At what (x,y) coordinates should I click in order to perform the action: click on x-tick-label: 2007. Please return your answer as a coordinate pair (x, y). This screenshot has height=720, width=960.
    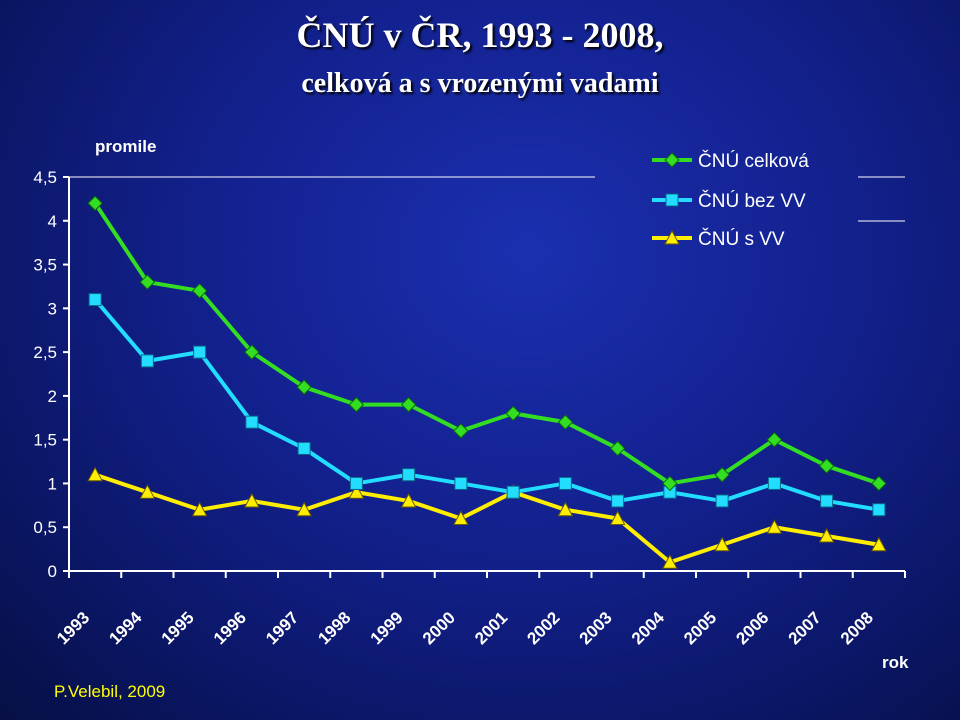
    Looking at the image, I should click on (805, 628).